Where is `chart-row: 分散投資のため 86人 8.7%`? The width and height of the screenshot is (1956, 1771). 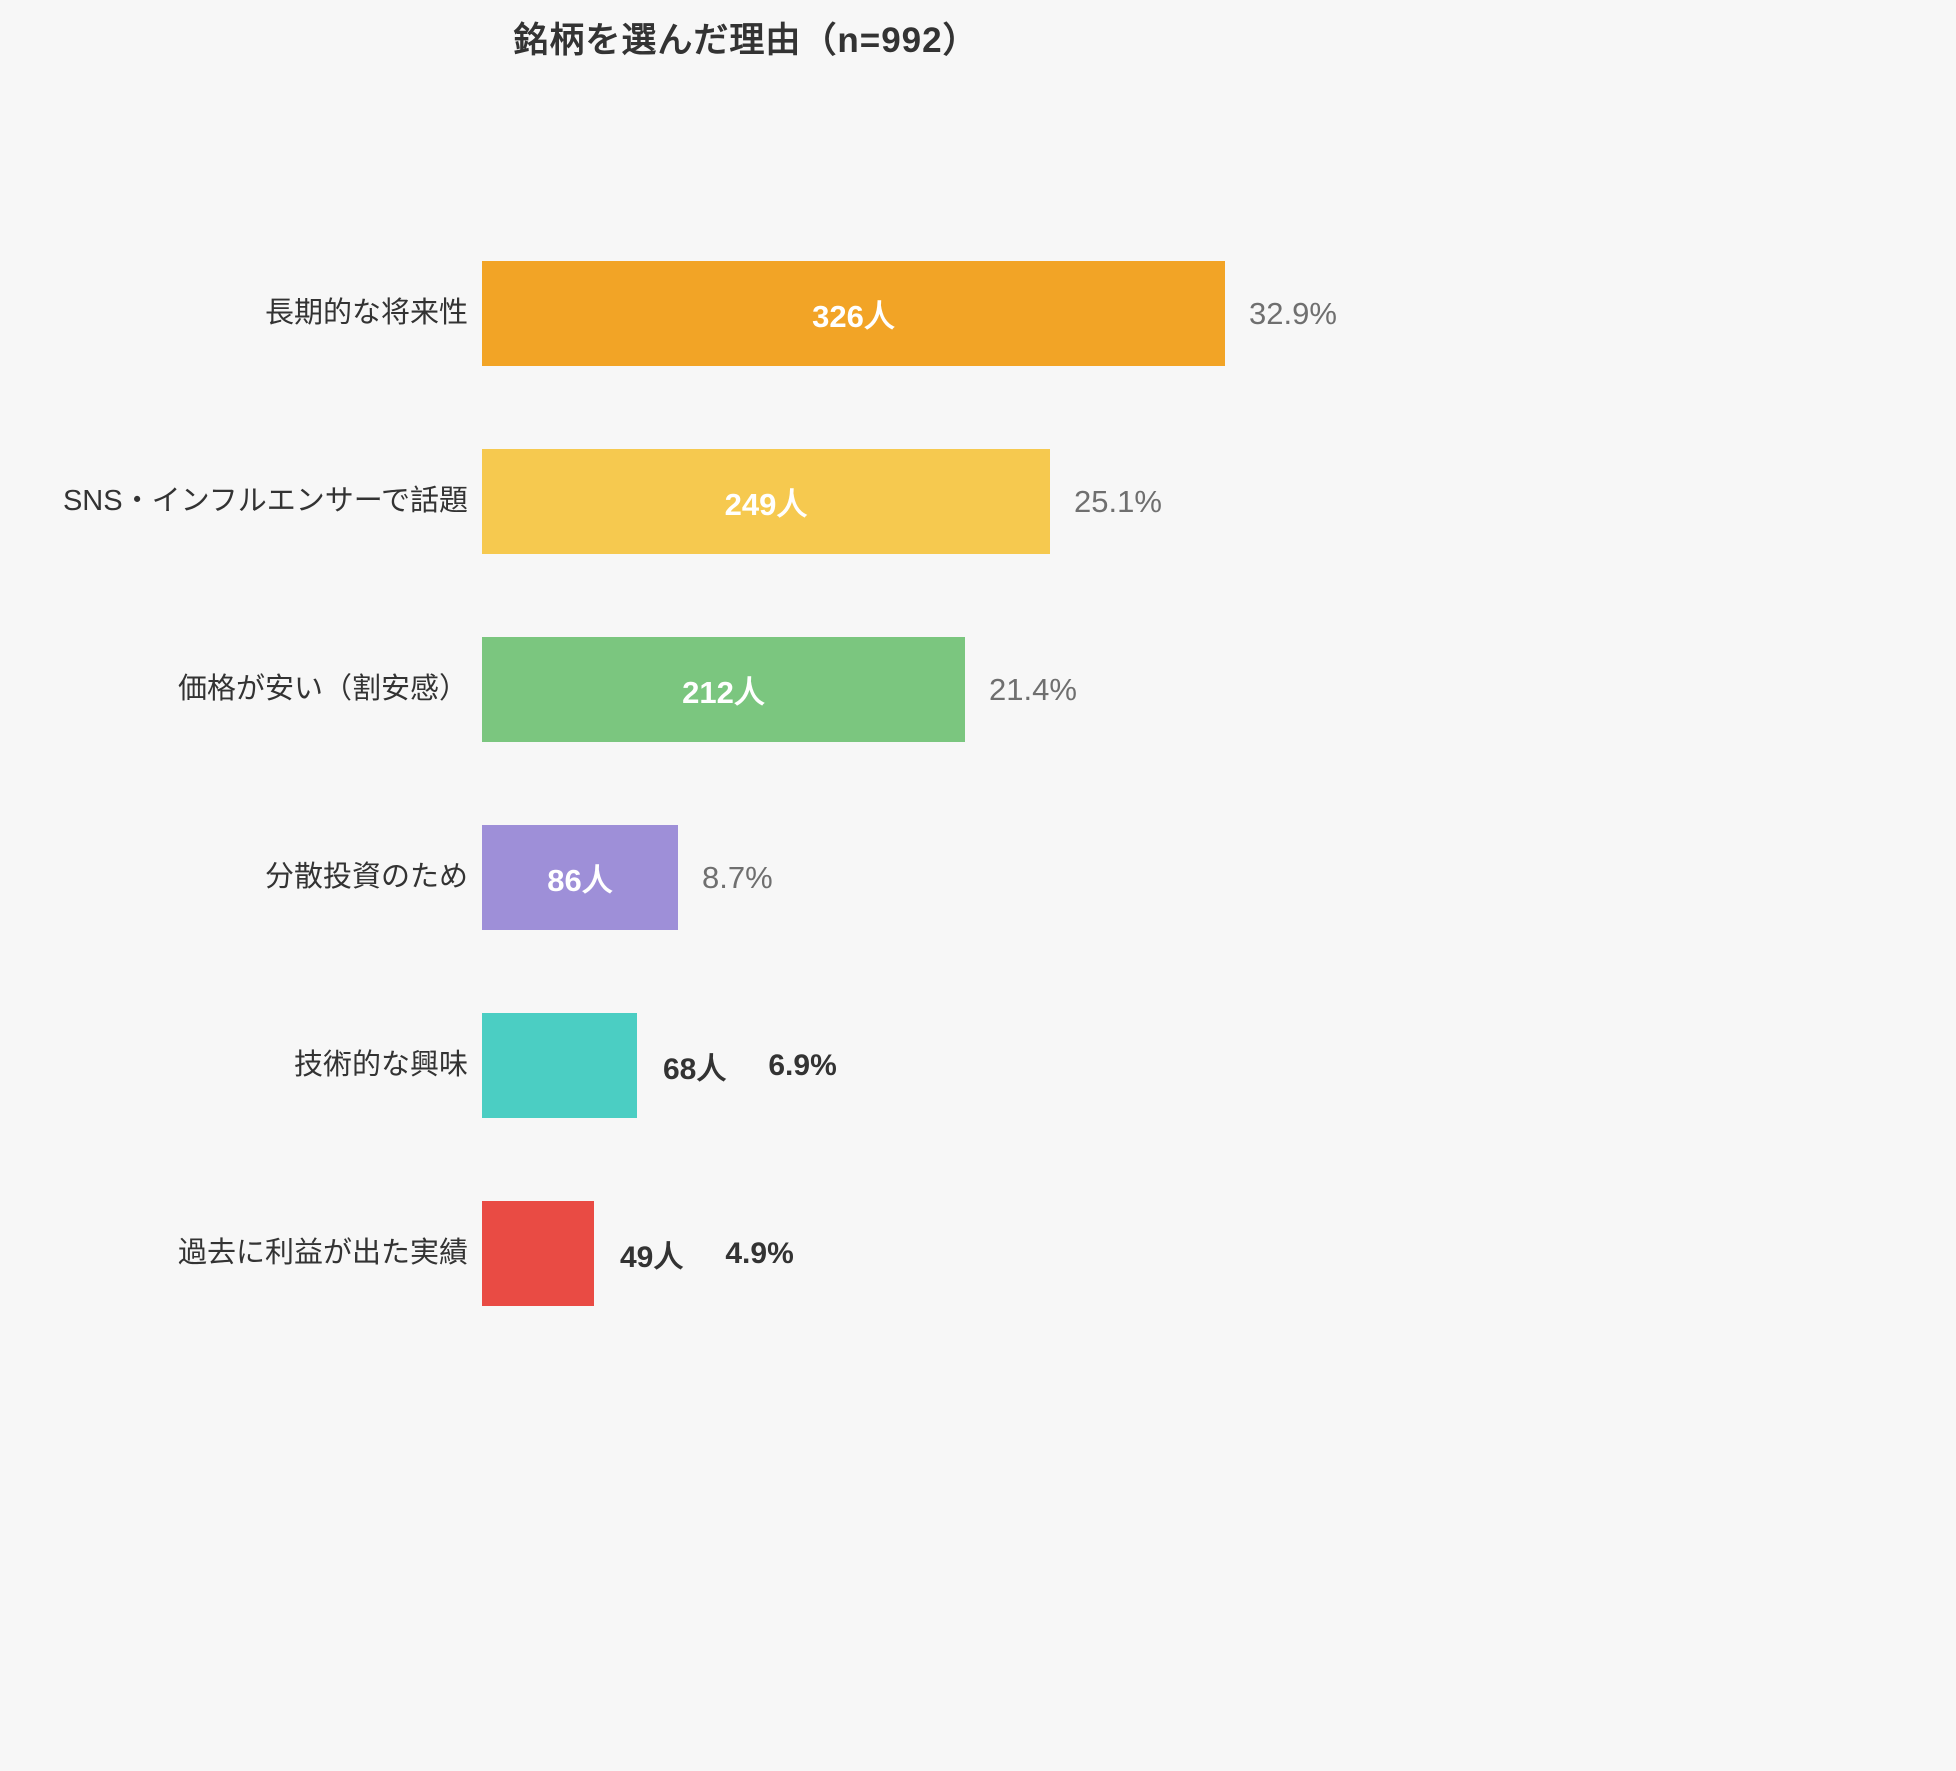
chart-row: 分散投資のため 86人 8.7% is located at coordinates (668, 877).